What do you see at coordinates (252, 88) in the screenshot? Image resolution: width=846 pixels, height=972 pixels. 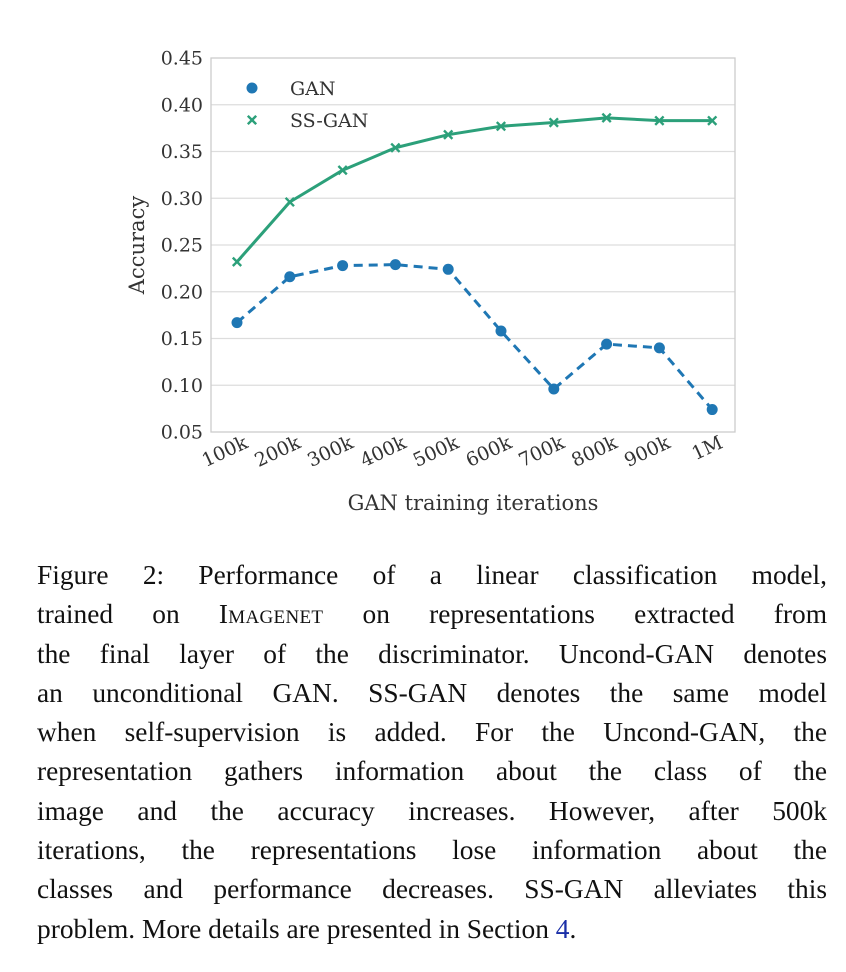 I see `legend-marker-gan` at bounding box center [252, 88].